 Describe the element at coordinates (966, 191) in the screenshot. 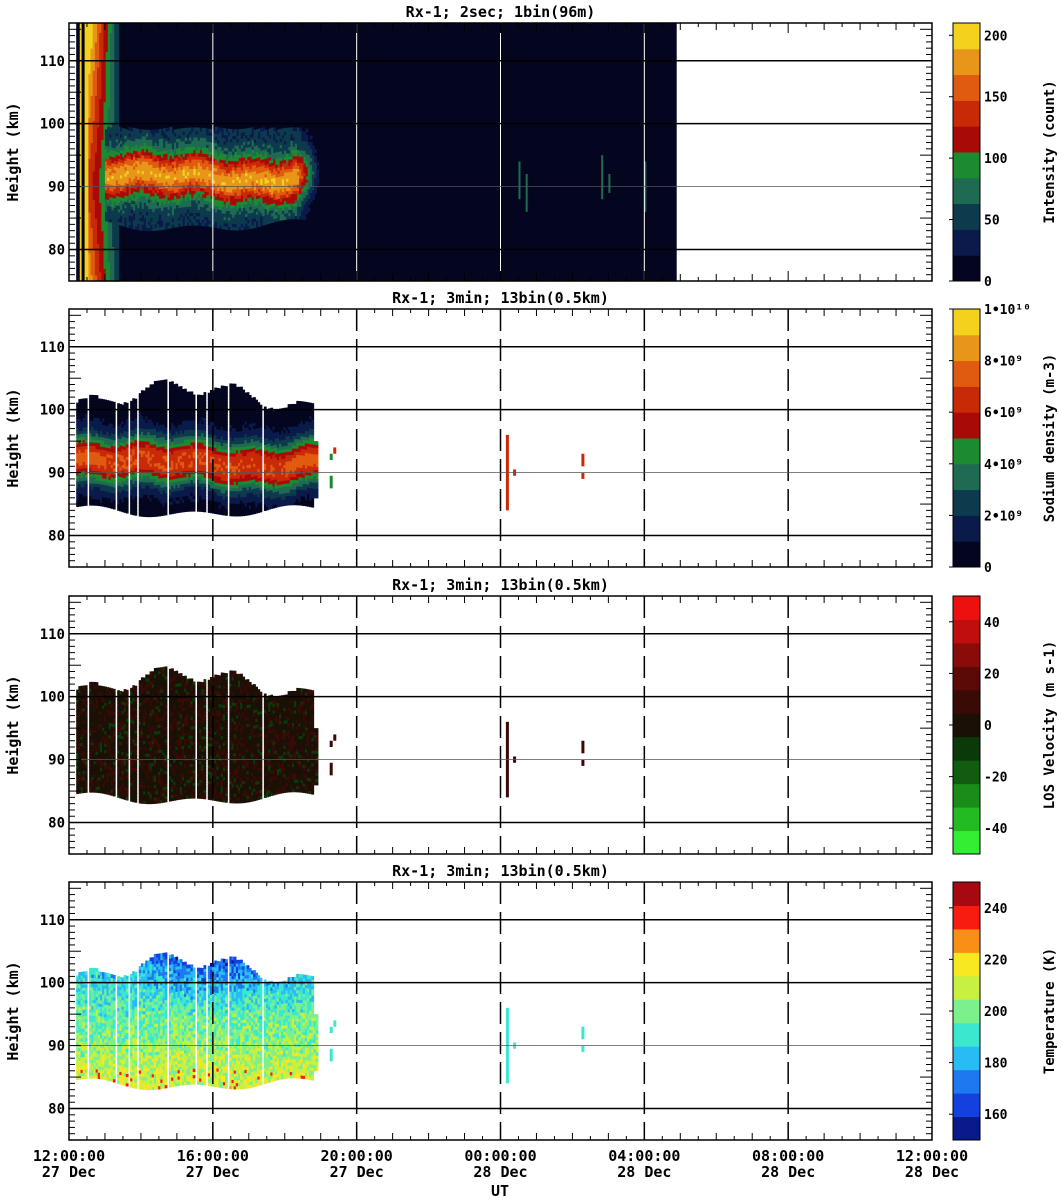

I see `colorbar-segment` at that location.